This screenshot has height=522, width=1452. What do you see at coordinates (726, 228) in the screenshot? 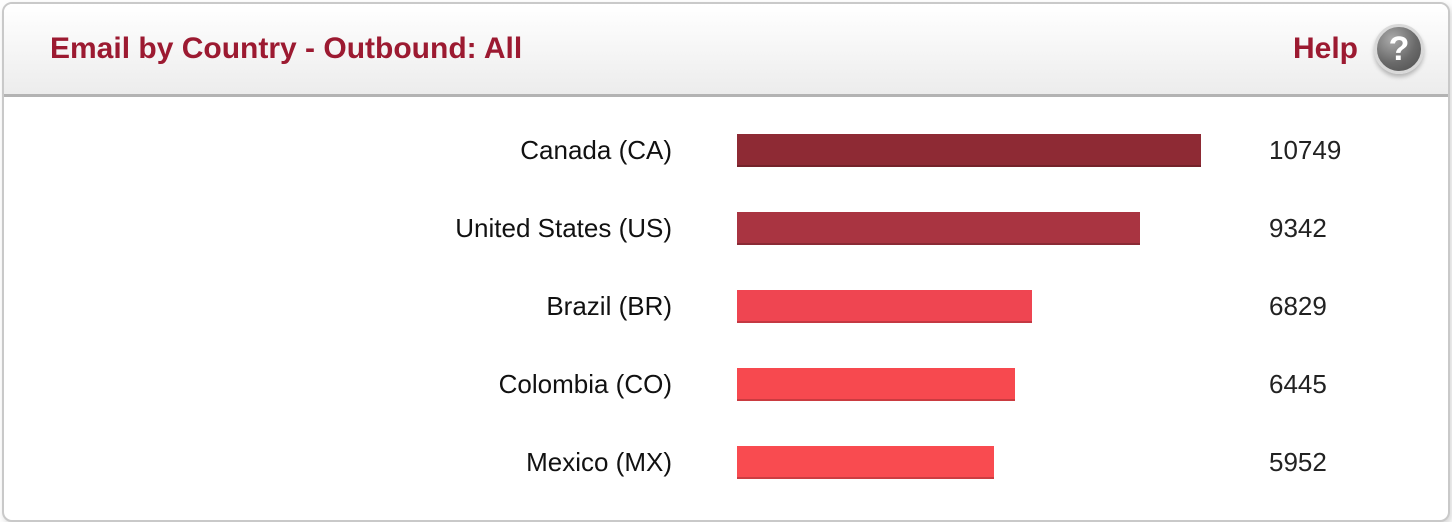
I see `chart-row: United States (US) 9342` at bounding box center [726, 228].